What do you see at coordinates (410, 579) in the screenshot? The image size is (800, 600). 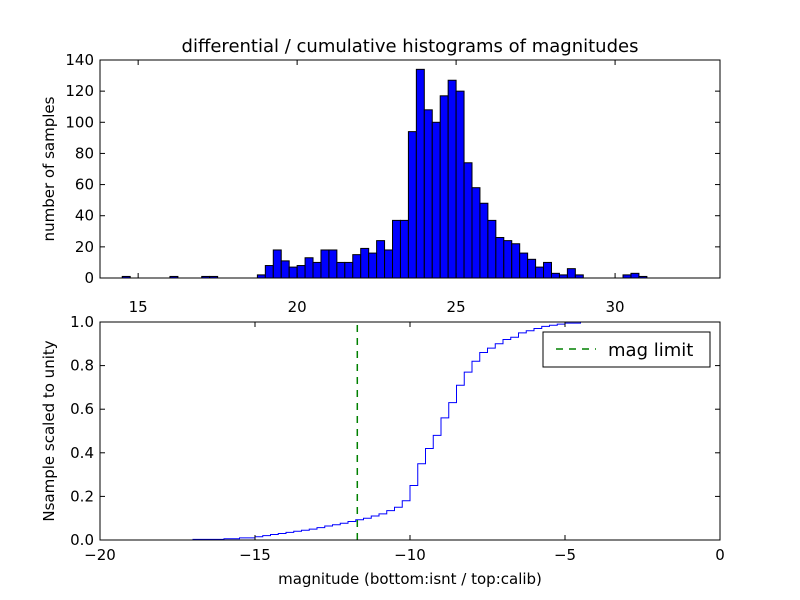 I see `bottom-x-axis-label: magnitude (bottom:isnt / top:calib)` at bounding box center [410, 579].